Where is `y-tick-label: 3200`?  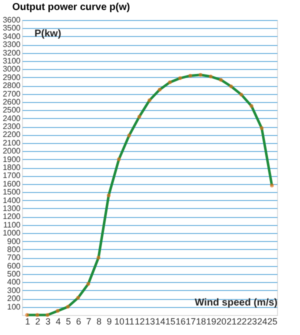
y-tick-label: 3200 is located at coordinates (12, 53).